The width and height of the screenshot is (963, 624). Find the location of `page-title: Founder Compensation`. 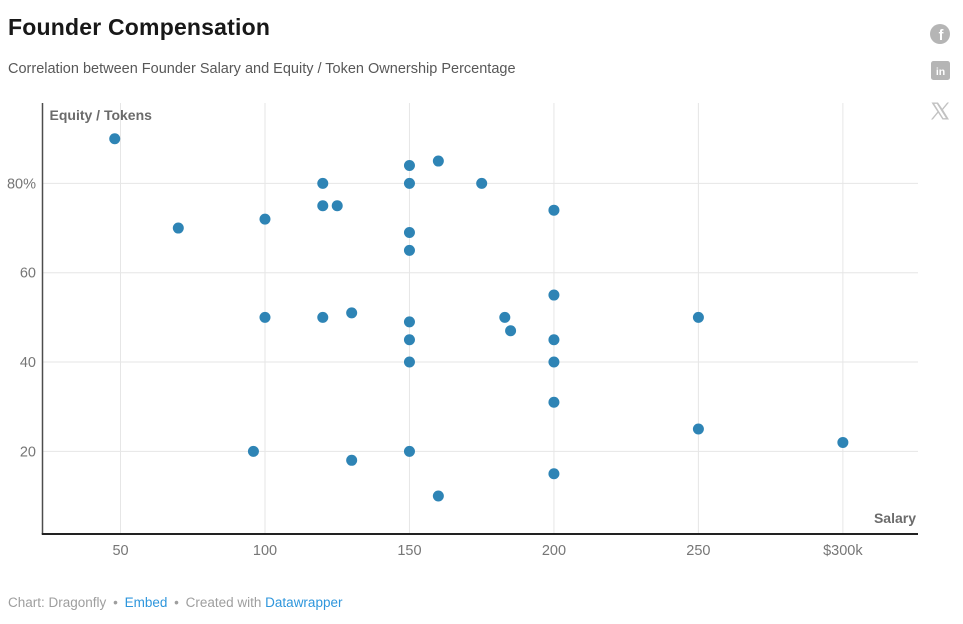

page-title: Founder Compensation is located at coordinates (139, 27).